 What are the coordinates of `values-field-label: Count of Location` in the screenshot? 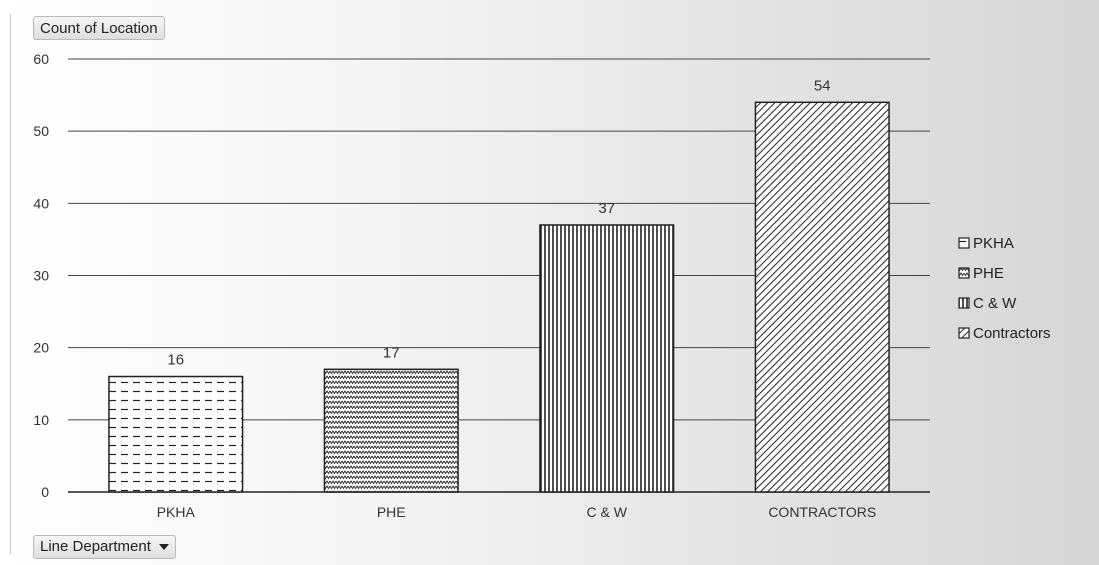 It's located at (99, 28).